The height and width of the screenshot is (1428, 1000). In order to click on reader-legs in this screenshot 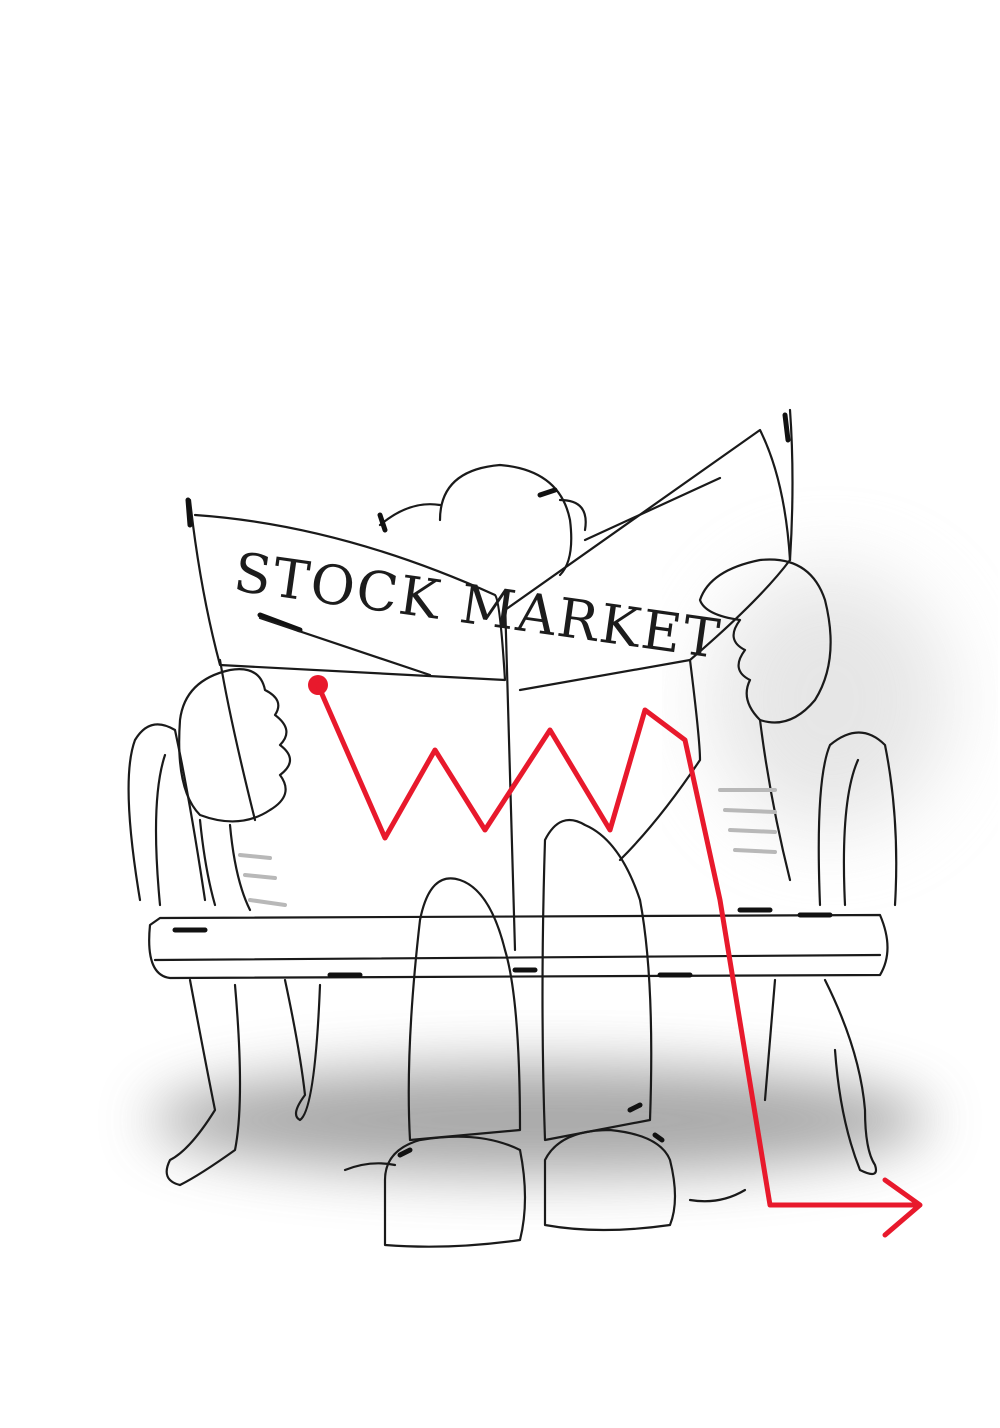, I will do `click(545, 1033)`.